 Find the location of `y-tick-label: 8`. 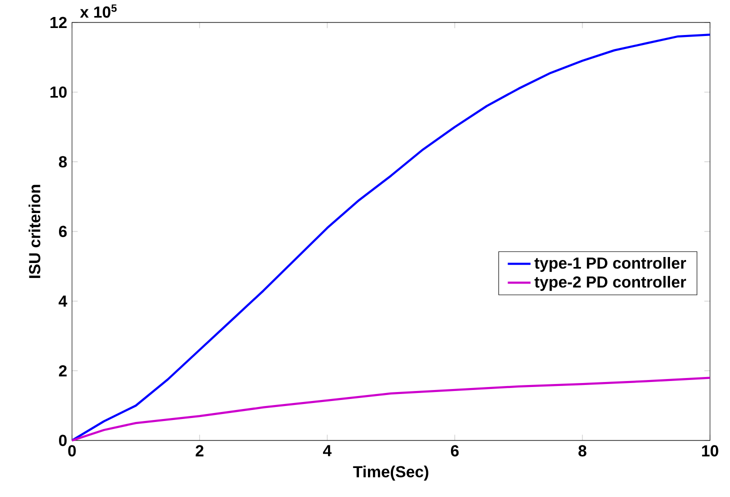

y-tick-label: 8 is located at coordinates (62, 162).